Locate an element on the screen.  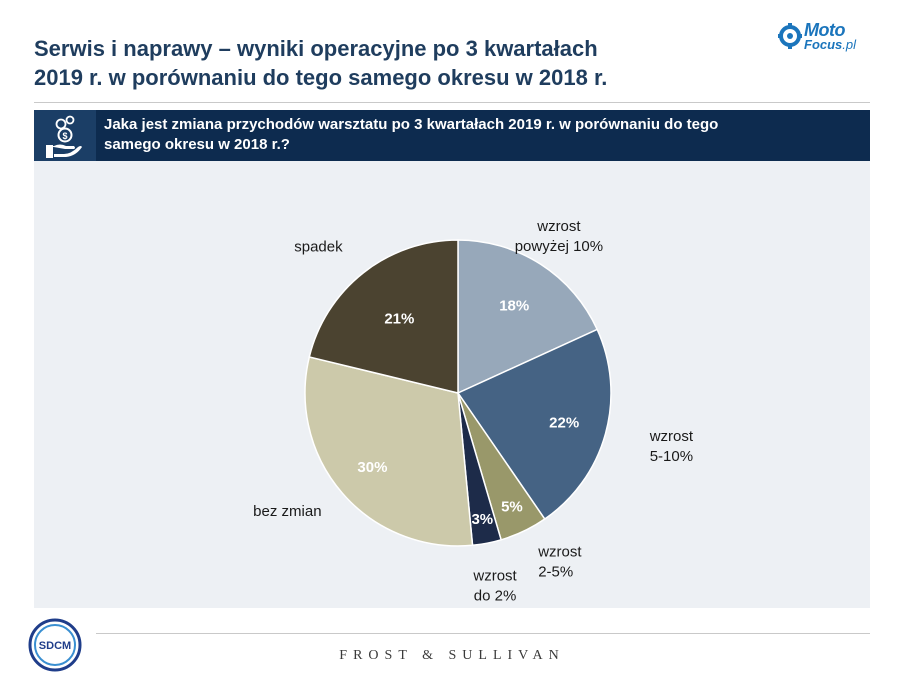
pie-value-label-wzrost-2-5: 5% is located at coordinates (512, 506).